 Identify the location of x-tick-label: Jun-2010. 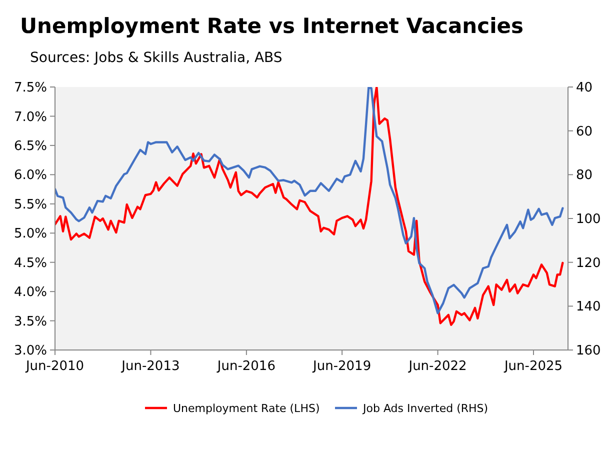
(54, 366).